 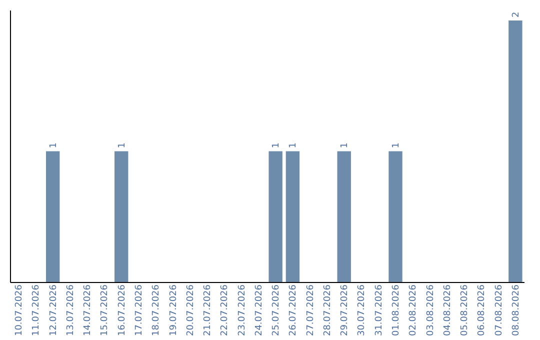 I want to click on x-tick-label: 22.07.2026, so click(x=225, y=310).